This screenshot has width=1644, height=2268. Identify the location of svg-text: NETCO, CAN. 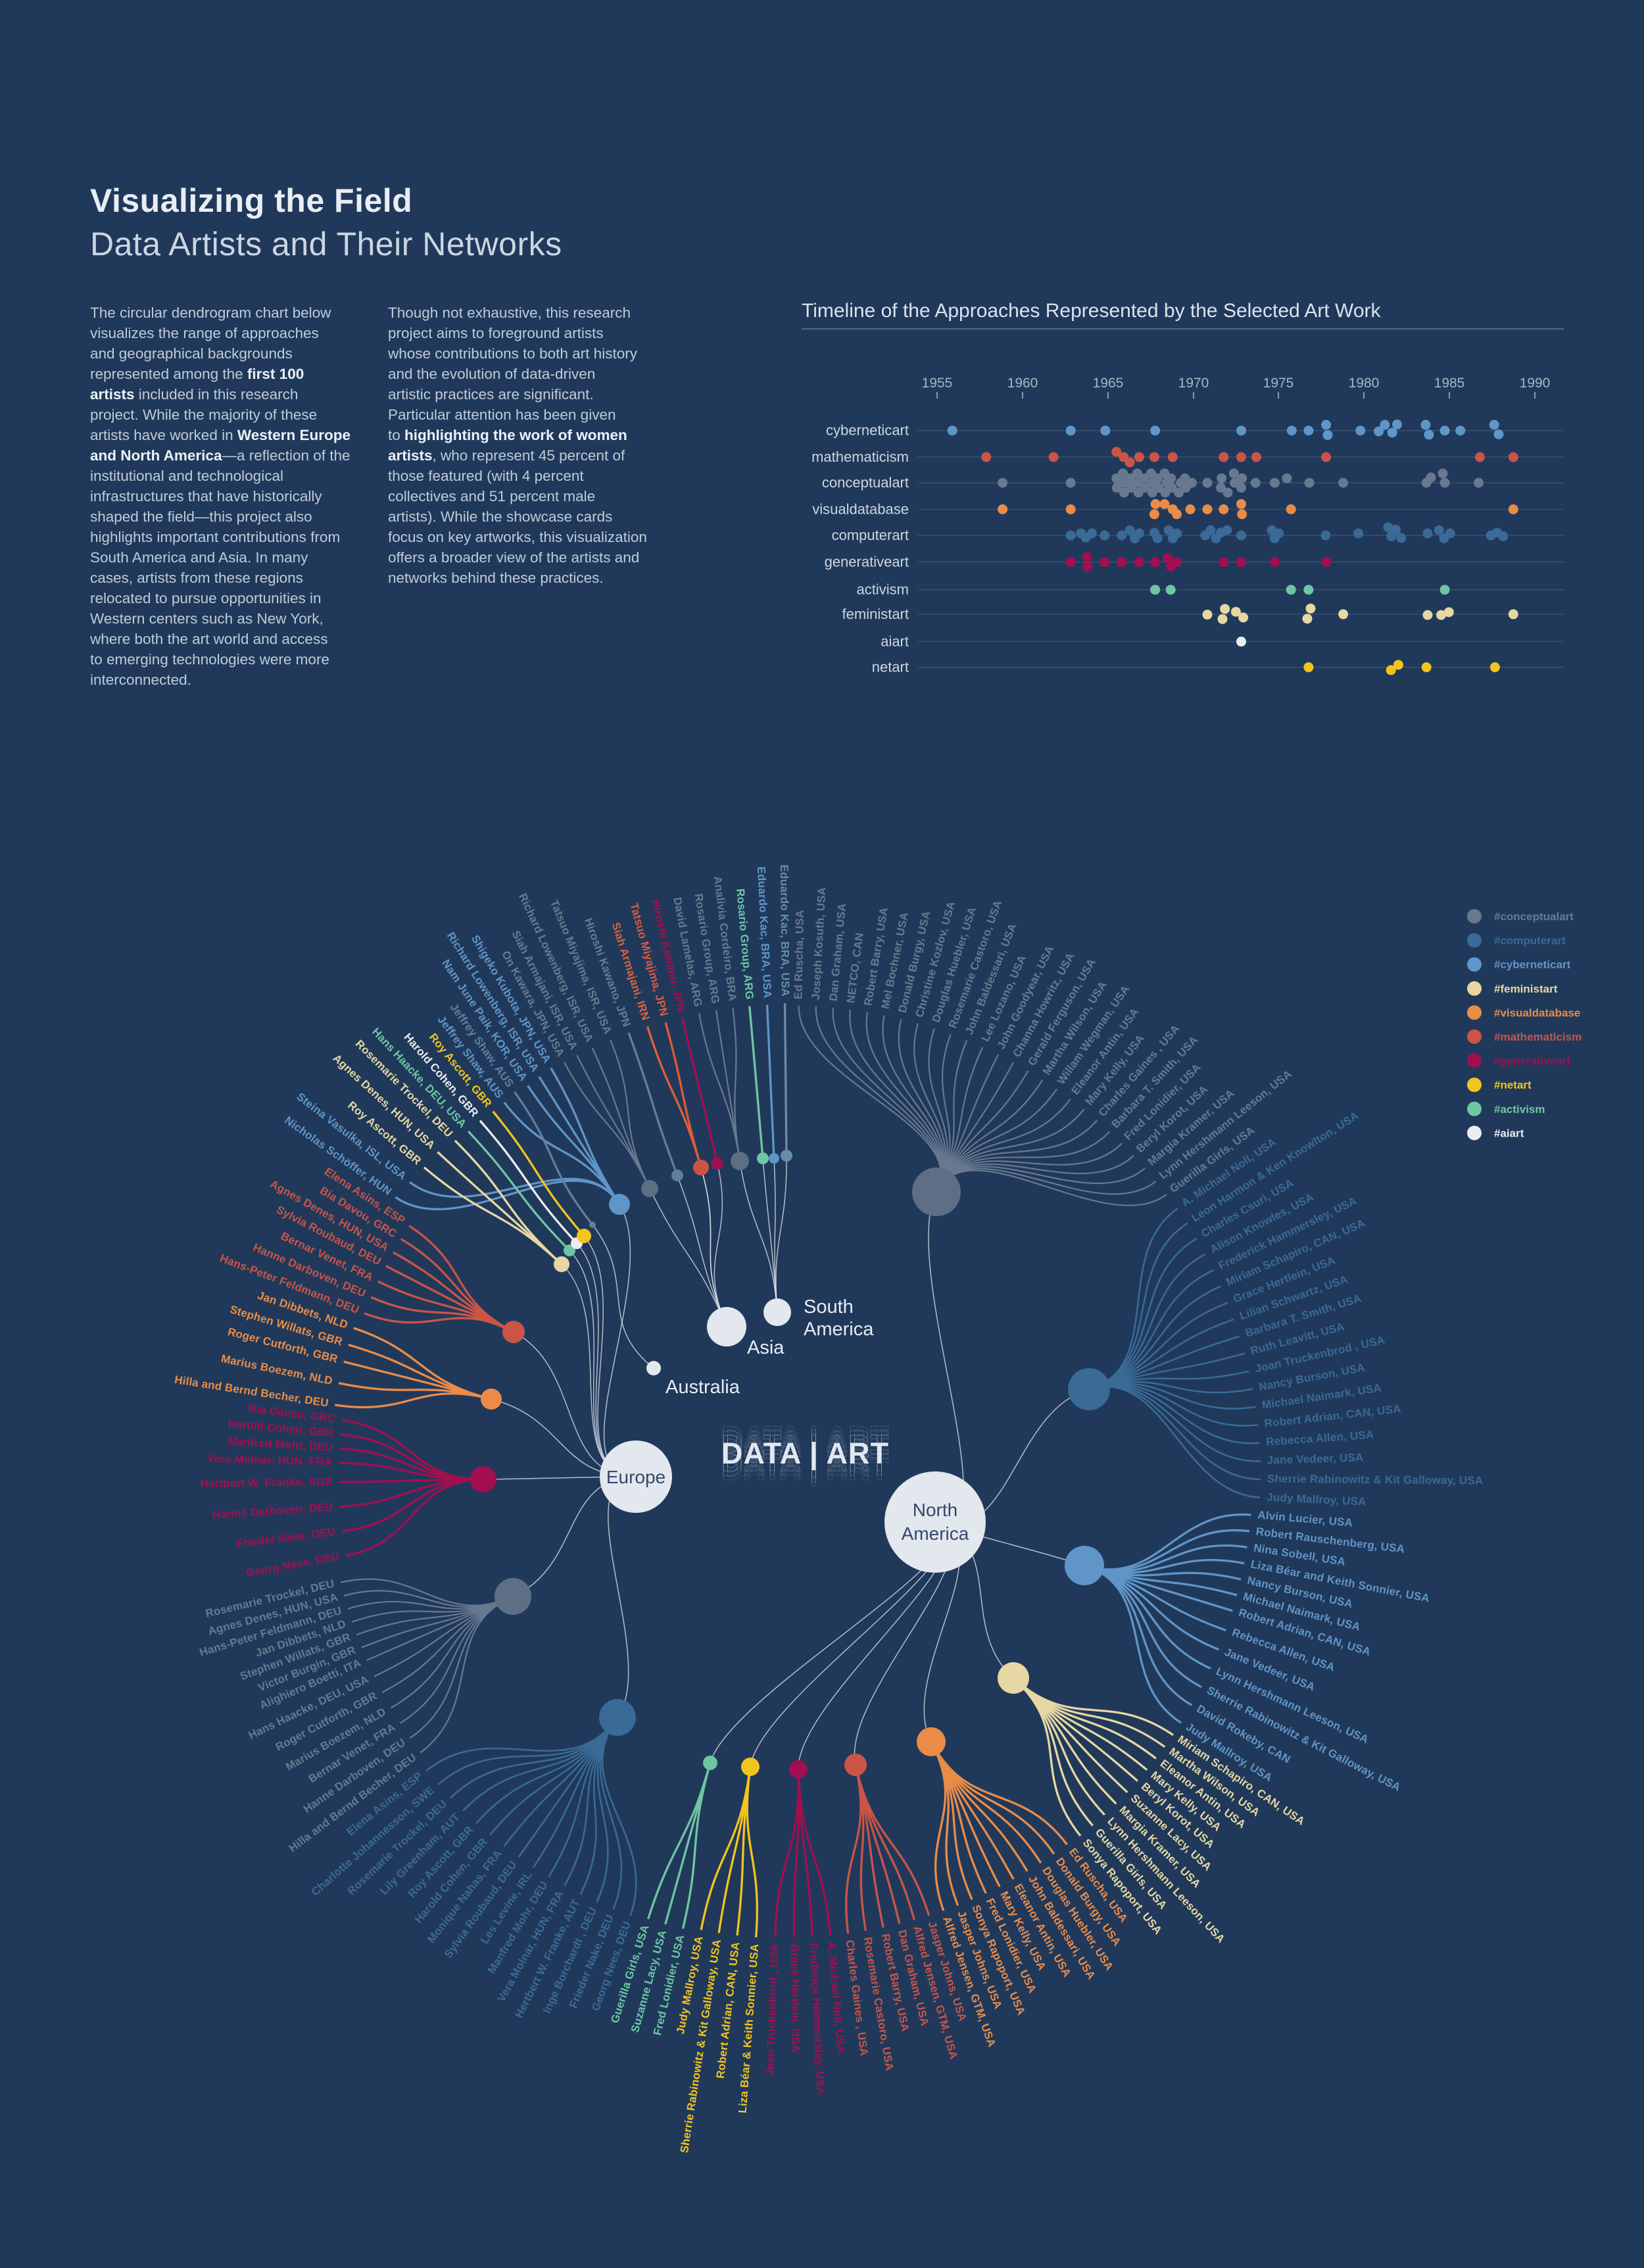
(855, 968).